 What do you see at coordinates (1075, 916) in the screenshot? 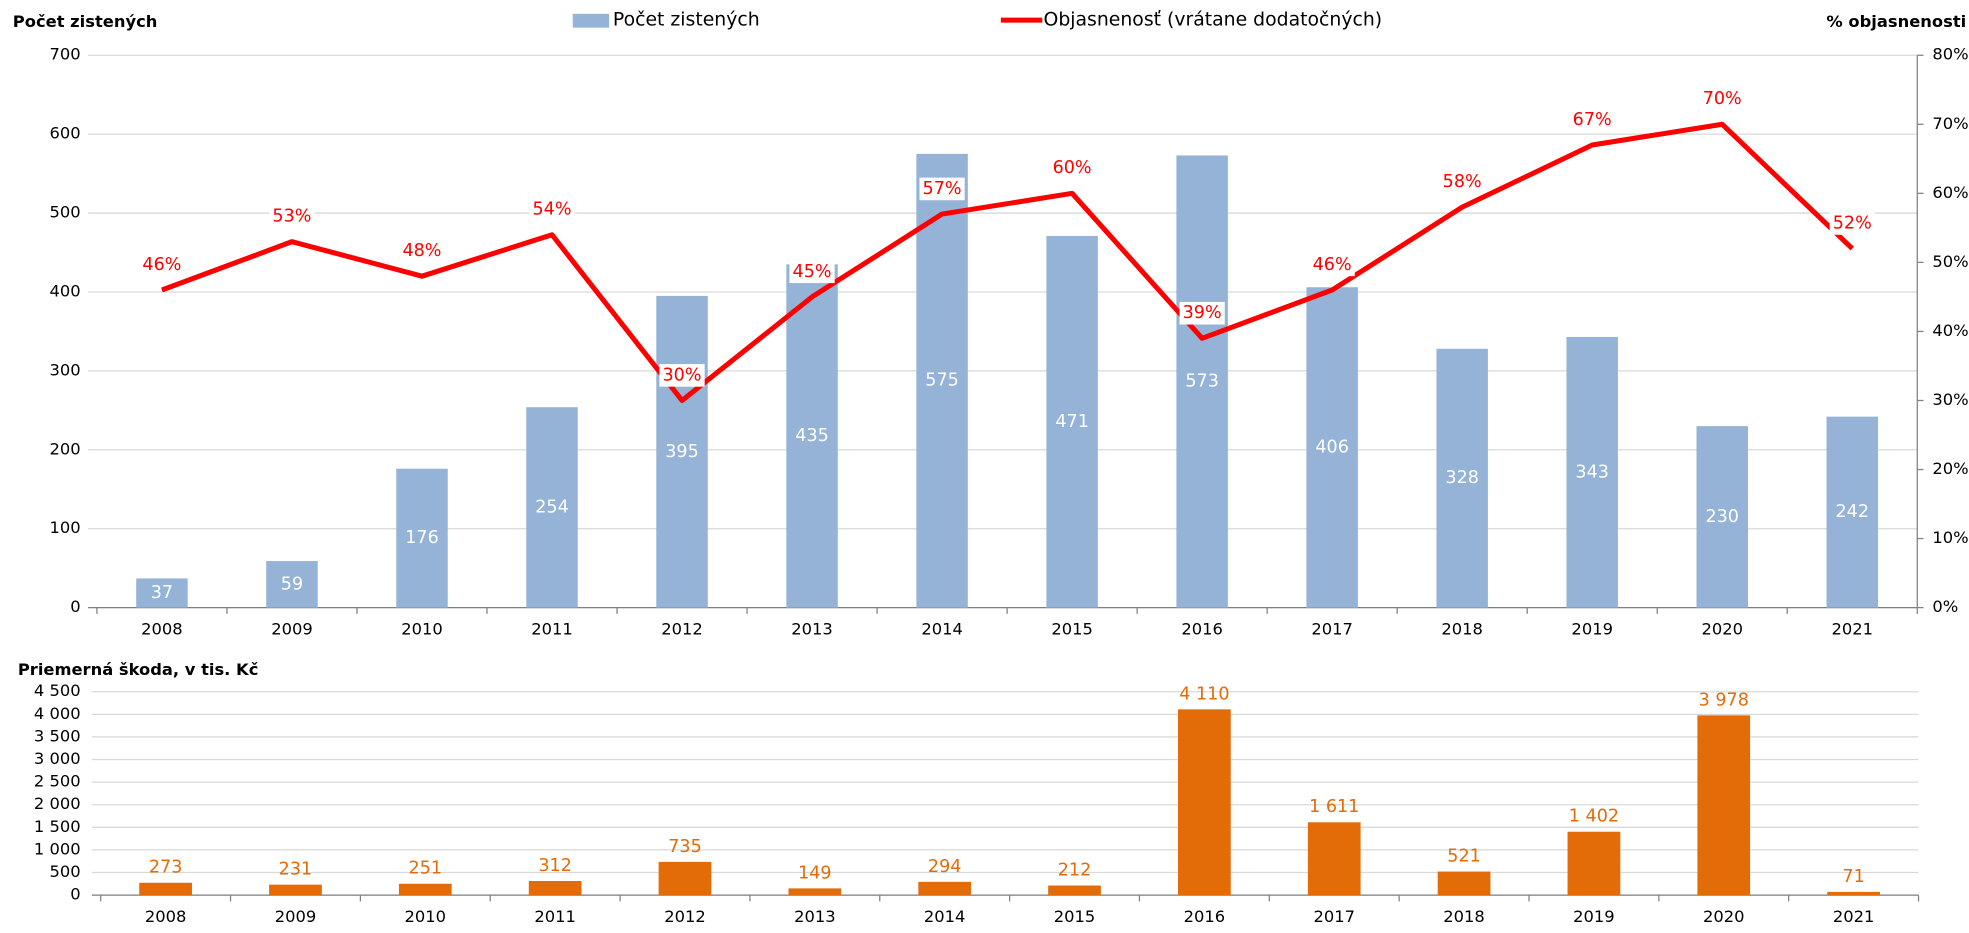
I see `x-tick-label: 2015` at bounding box center [1075, 916].